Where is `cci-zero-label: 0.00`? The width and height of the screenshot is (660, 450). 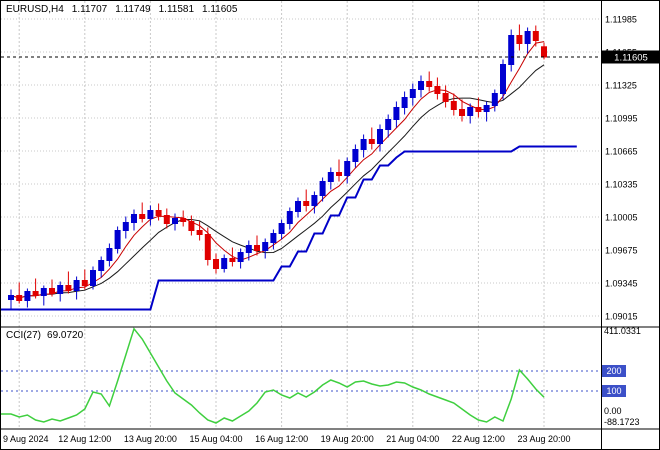 cci-zero-label: 0.00 is located at coordinates (613, 411).